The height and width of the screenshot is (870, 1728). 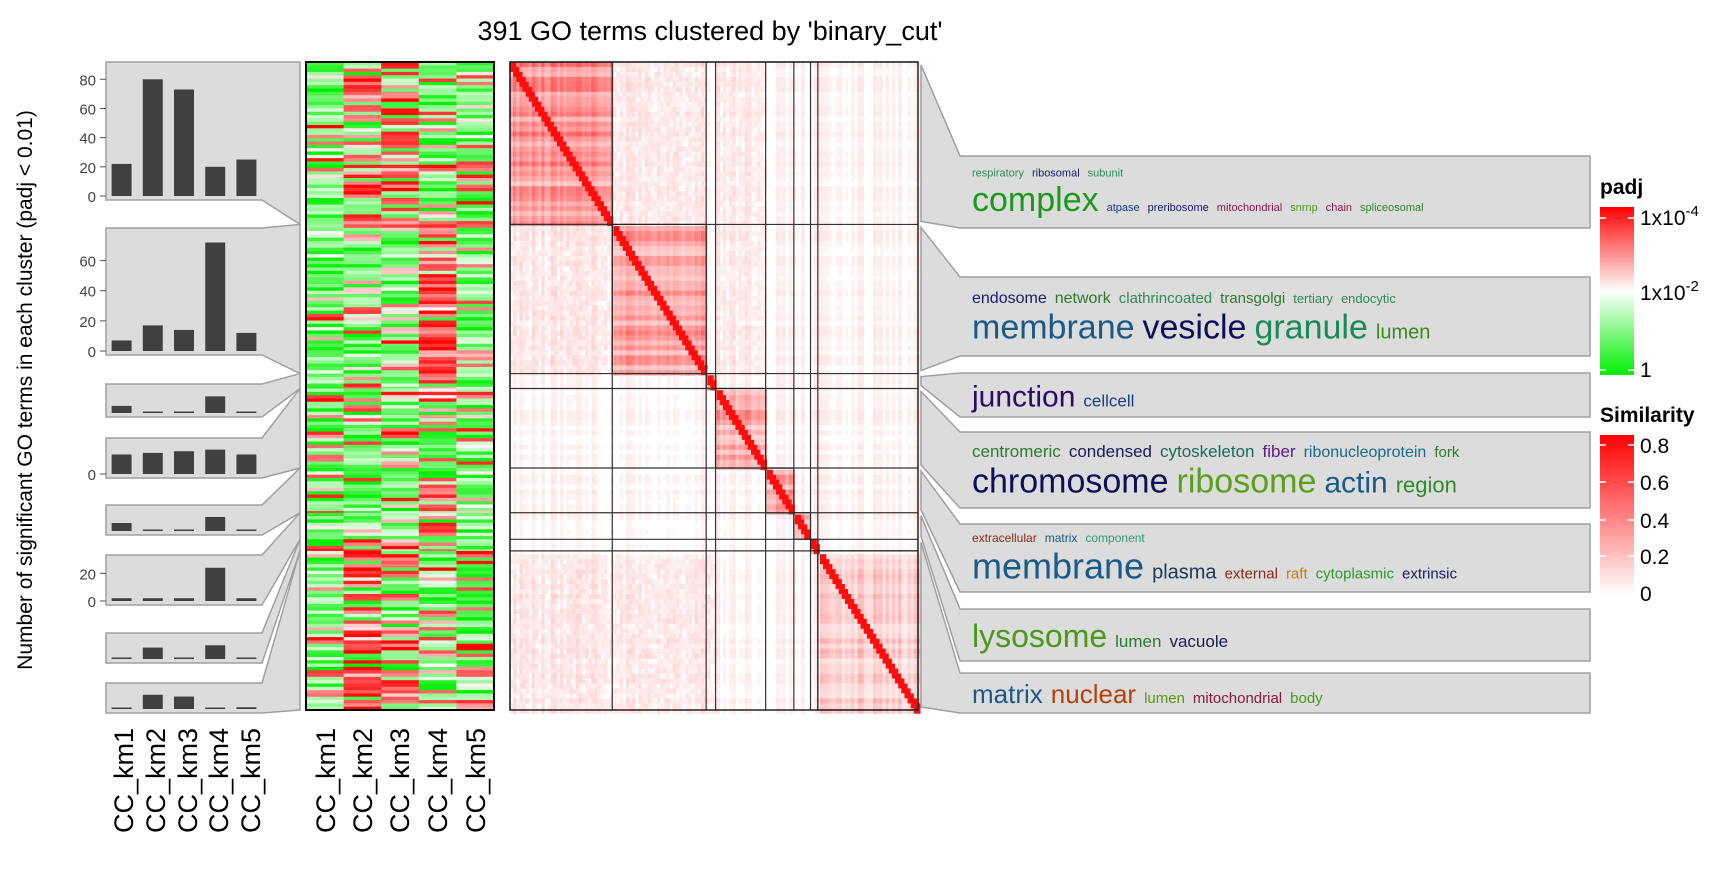 What do you see at coordinates (203, 143) in the screenshot?
I see `bar-panel-bg` at bounding box center [203, 143].